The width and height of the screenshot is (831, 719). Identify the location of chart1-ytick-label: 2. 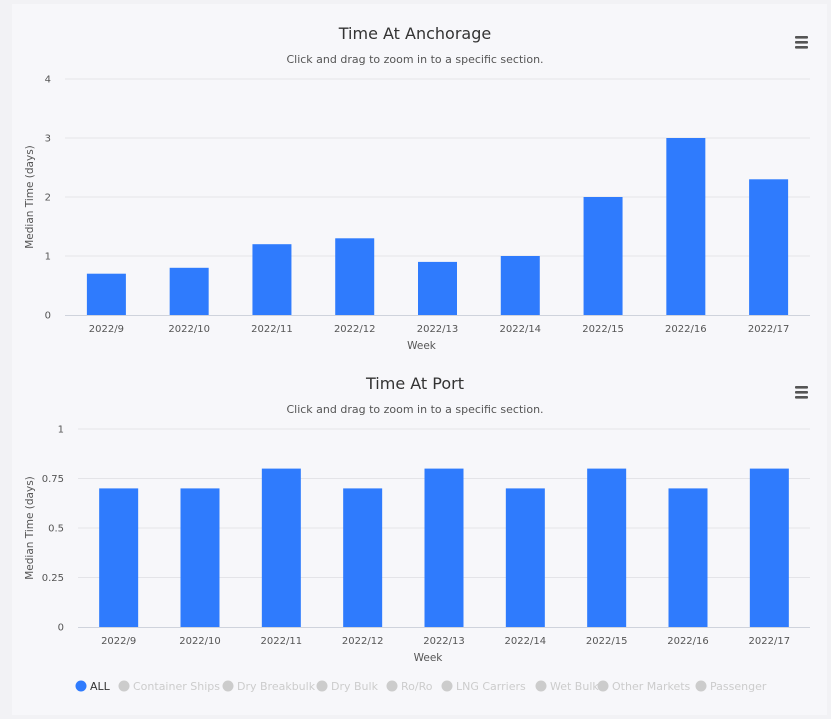
(48, 198).